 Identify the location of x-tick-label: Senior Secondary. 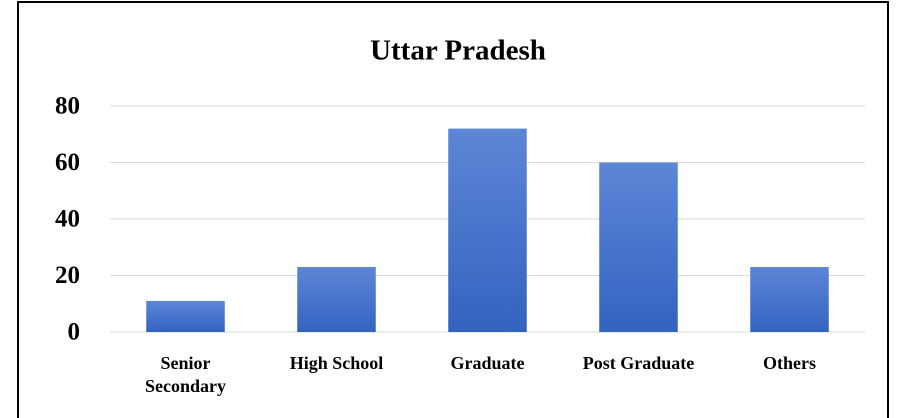
(185, 374).